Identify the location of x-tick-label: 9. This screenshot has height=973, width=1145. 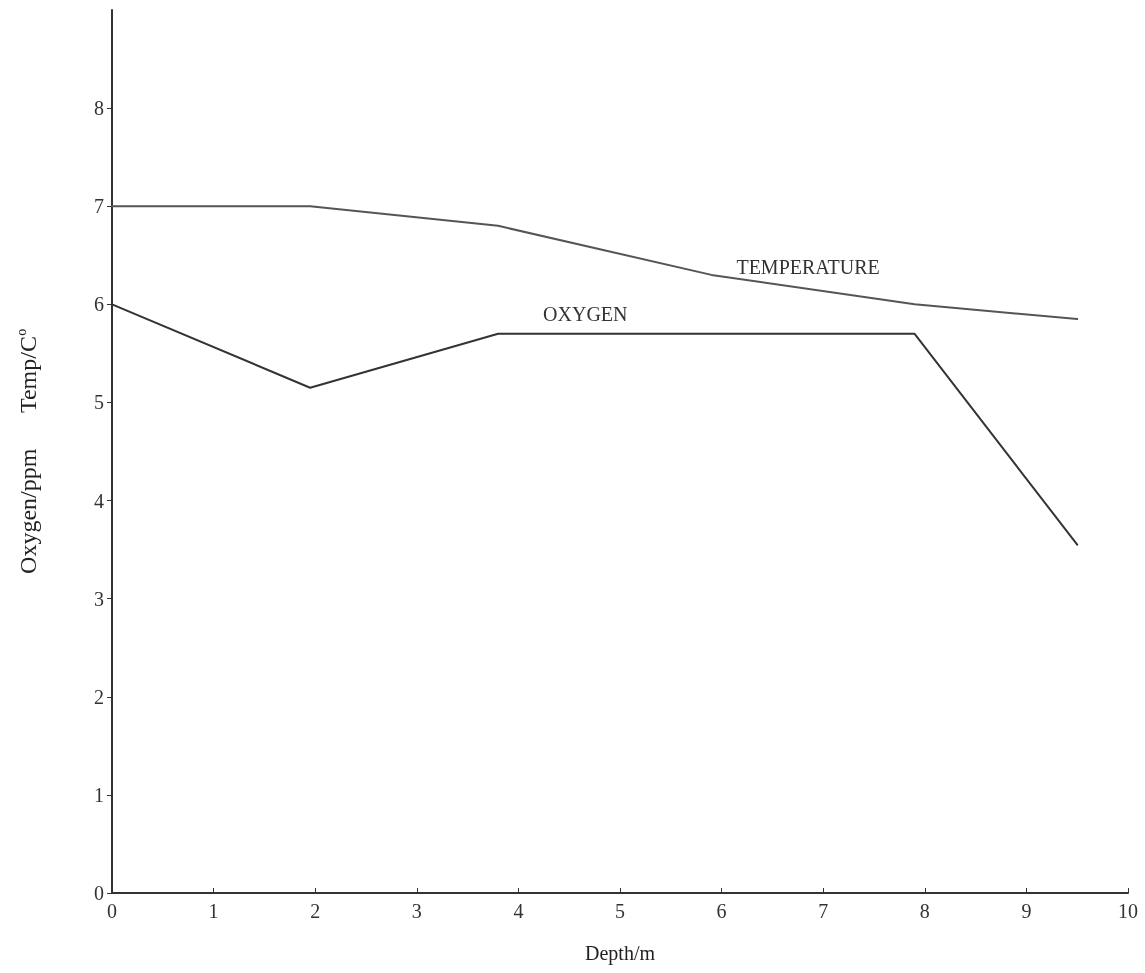
(1026, 911).